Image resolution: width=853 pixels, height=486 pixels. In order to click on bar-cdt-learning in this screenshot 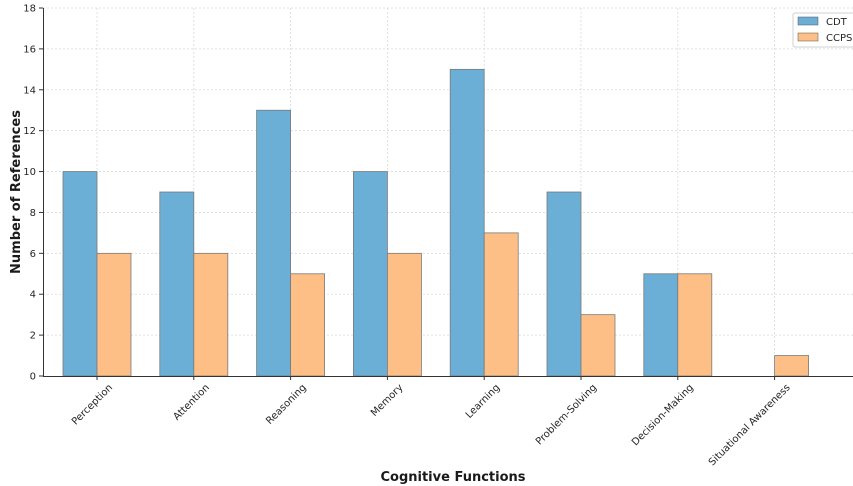, I will do `click(467, 222)`.